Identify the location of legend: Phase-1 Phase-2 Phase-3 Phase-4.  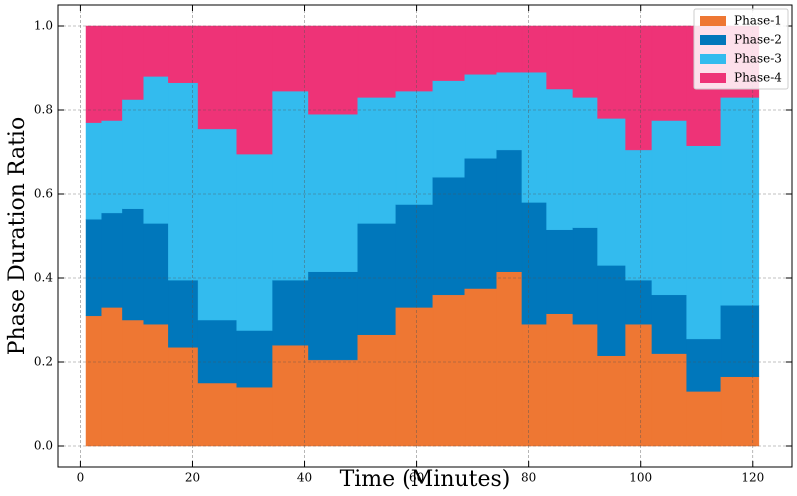
(741, 49).